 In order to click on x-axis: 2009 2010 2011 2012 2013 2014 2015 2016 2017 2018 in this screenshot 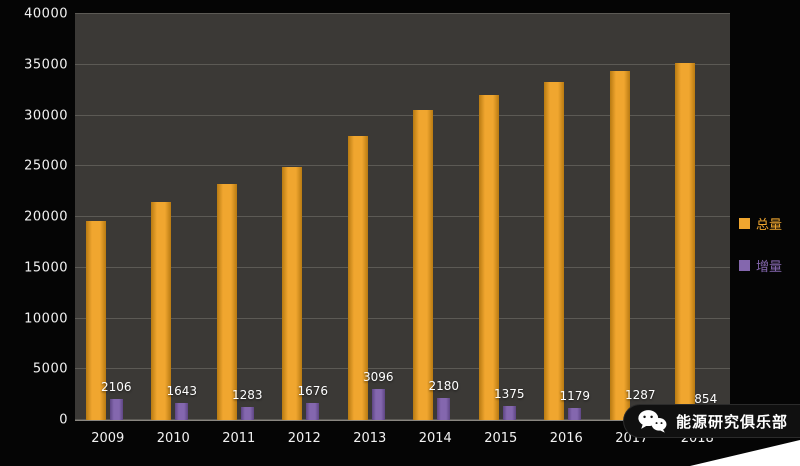, I will do `click(400, 441)`.